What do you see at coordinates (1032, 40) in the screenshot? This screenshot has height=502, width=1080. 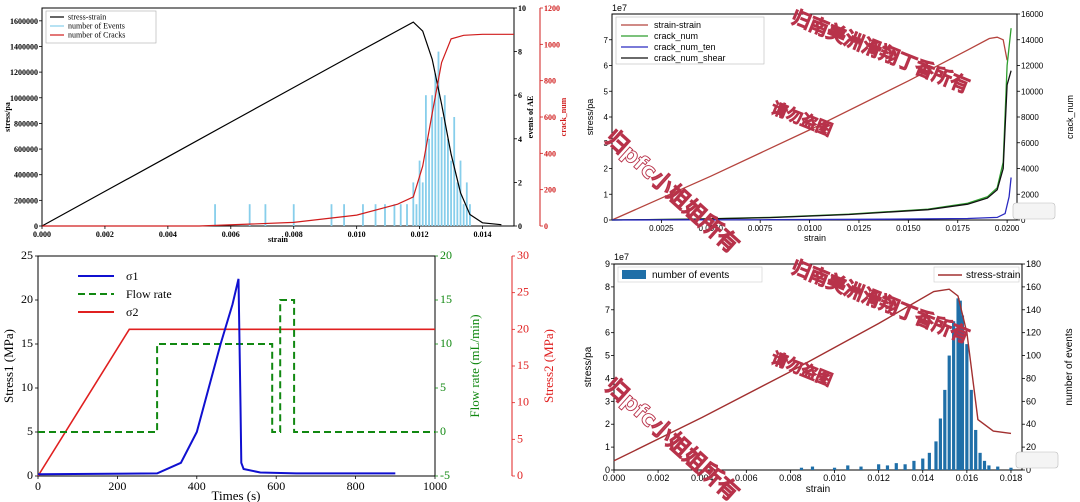 I see `tr-y2t-label: 14000` at bounding box center [1032, 40].